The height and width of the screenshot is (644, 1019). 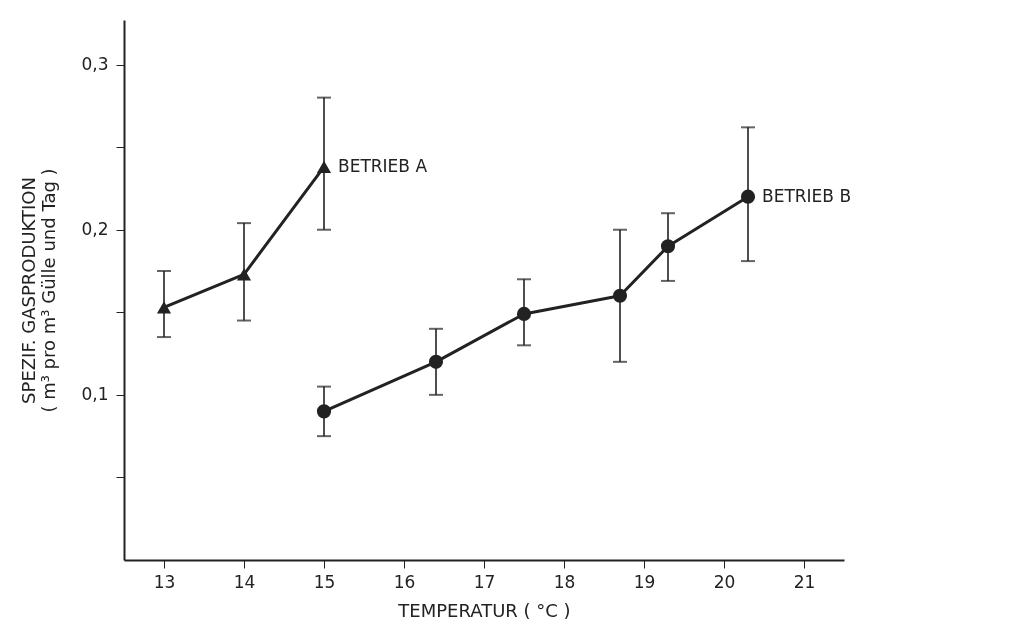 What do you see at coordinates (324, 581) in the screenshot?
I see `x-tick-label: 15` at bounding box center [324, 581].